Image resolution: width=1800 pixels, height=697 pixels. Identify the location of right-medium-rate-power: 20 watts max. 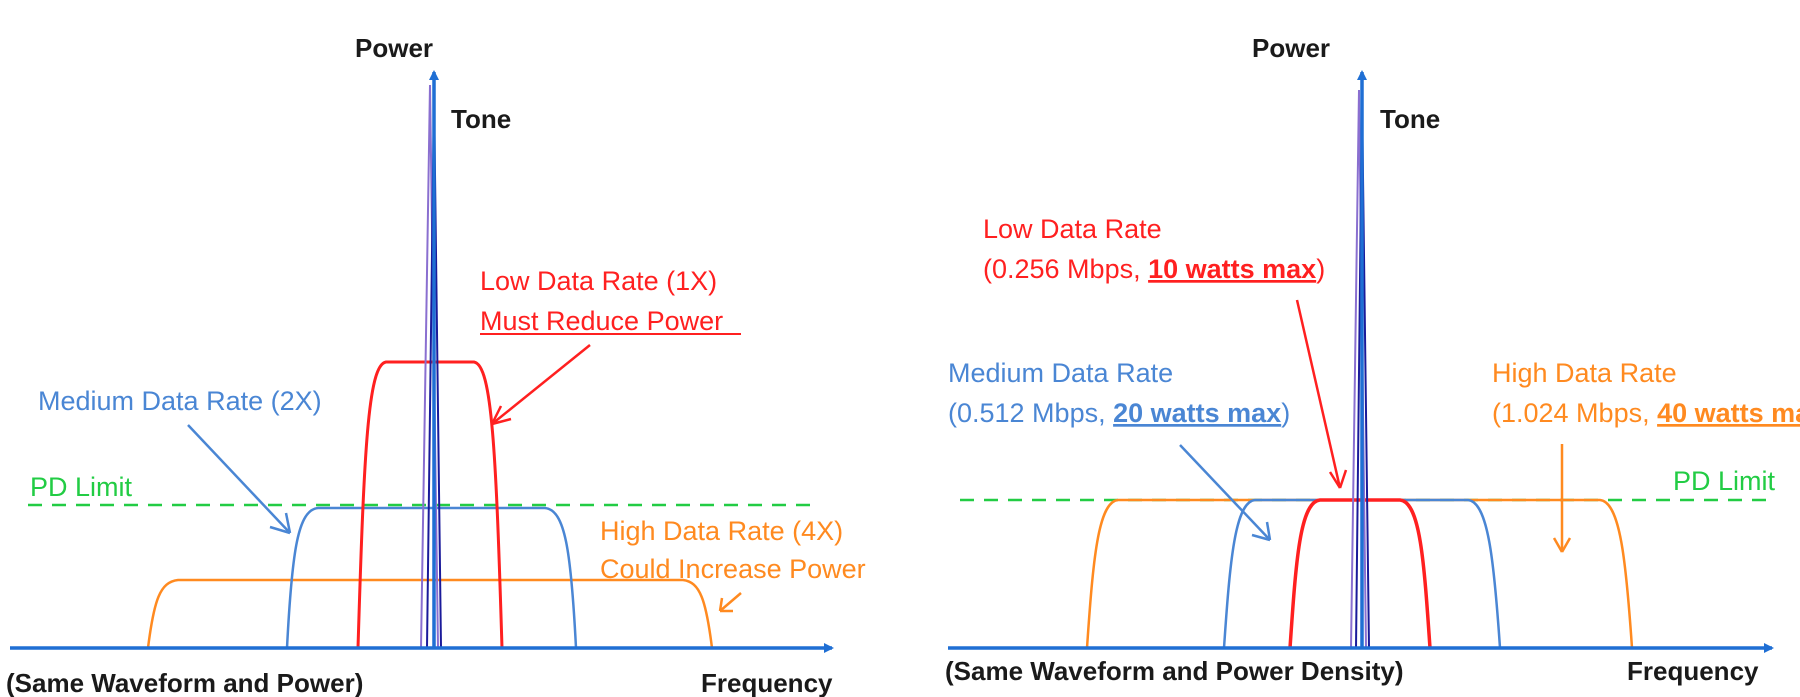
(1197, 413).